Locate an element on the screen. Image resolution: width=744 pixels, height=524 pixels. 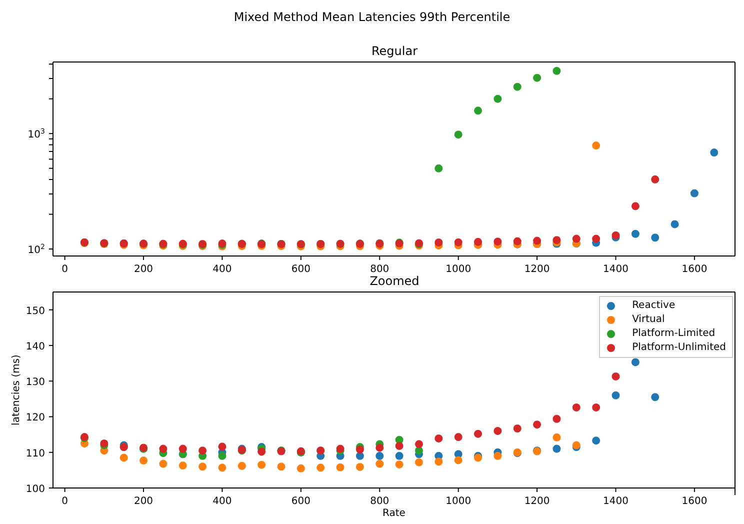
legend-label: Reactive is located at coordinates (654, 306).